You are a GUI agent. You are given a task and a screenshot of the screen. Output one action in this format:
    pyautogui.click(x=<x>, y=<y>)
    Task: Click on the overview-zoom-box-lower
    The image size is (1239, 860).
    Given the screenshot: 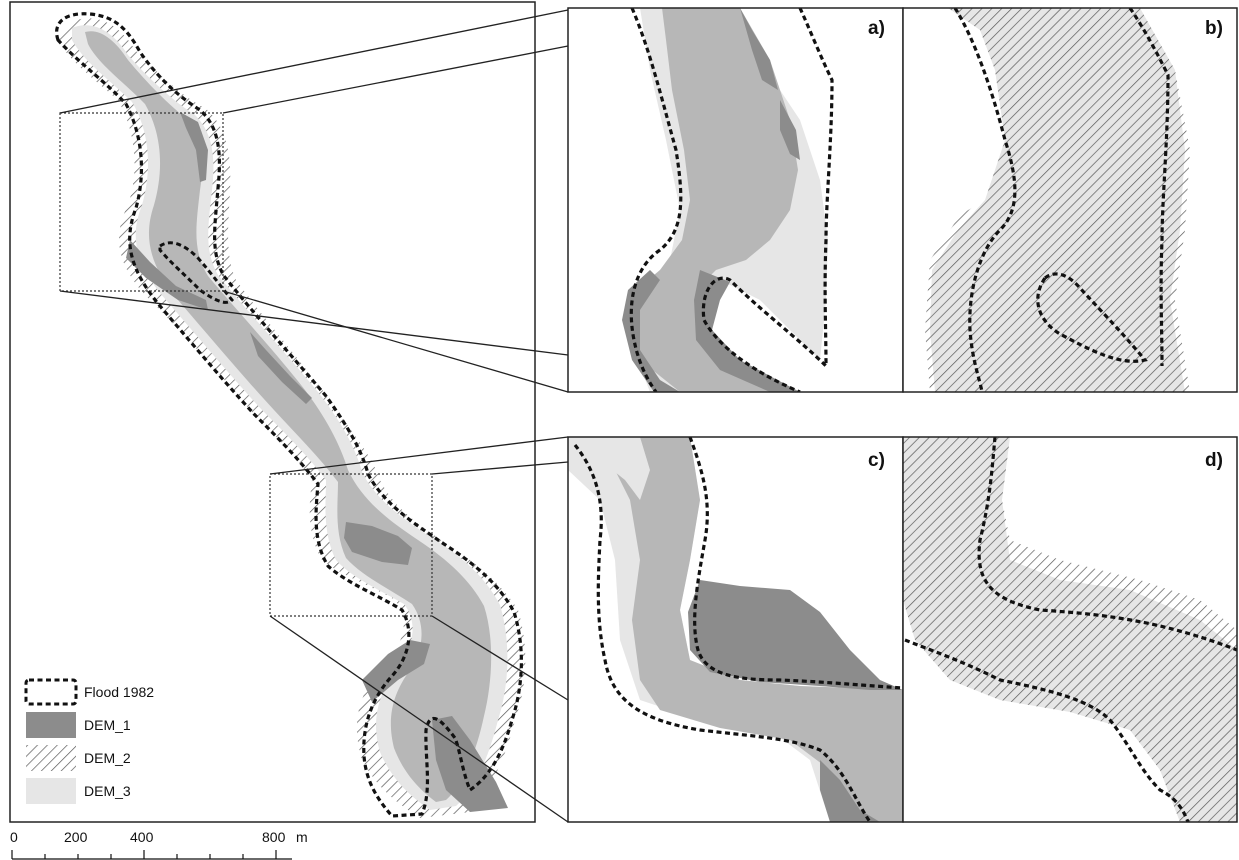 What is the action you would take?
    pyautogui.click(x=351, y=545)
    